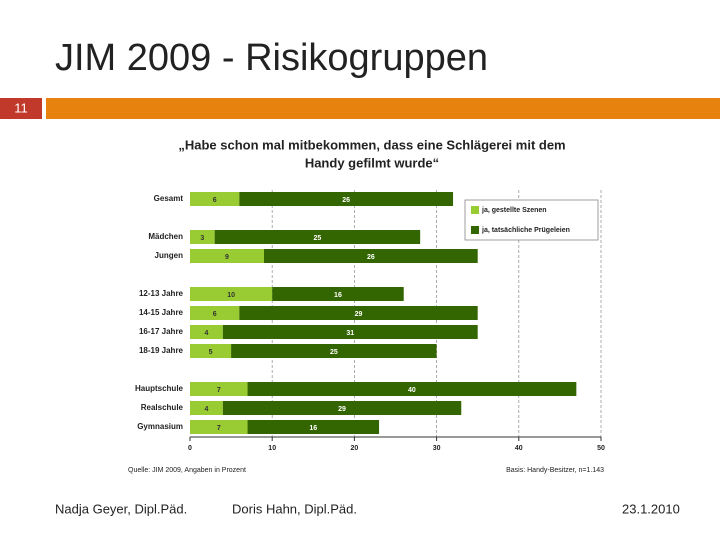 The width and height of the screenshot is (720, 540). Describe the element at coordinates (272, 448) in the screenshot. I see `x-tick-label: 10` at that location.